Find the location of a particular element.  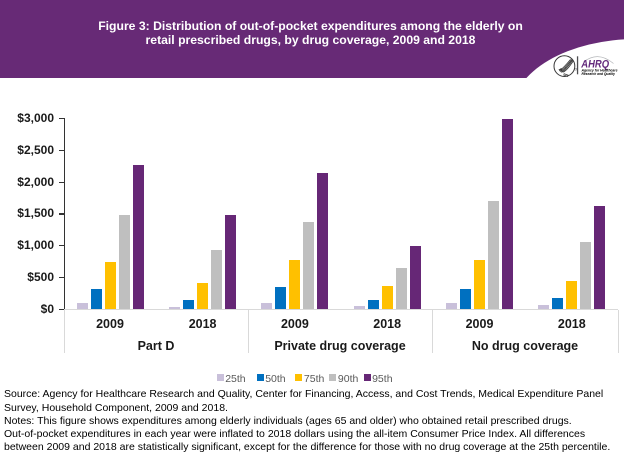

svg-text: Agency for Healthcare is located at coordinates (599, 70).